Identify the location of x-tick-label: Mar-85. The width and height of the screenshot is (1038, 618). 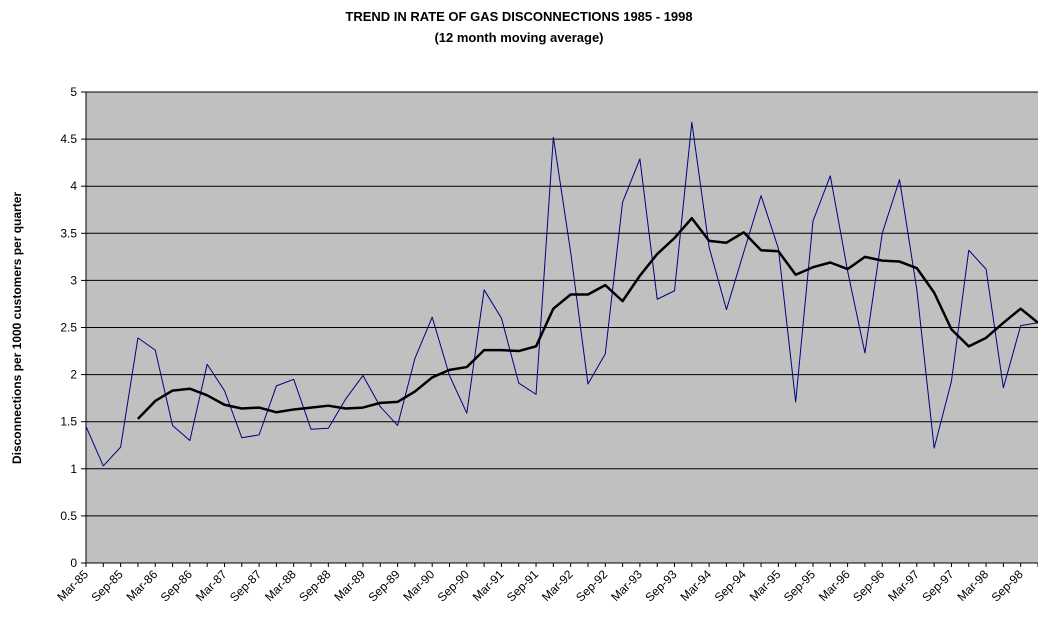
(72, 585).